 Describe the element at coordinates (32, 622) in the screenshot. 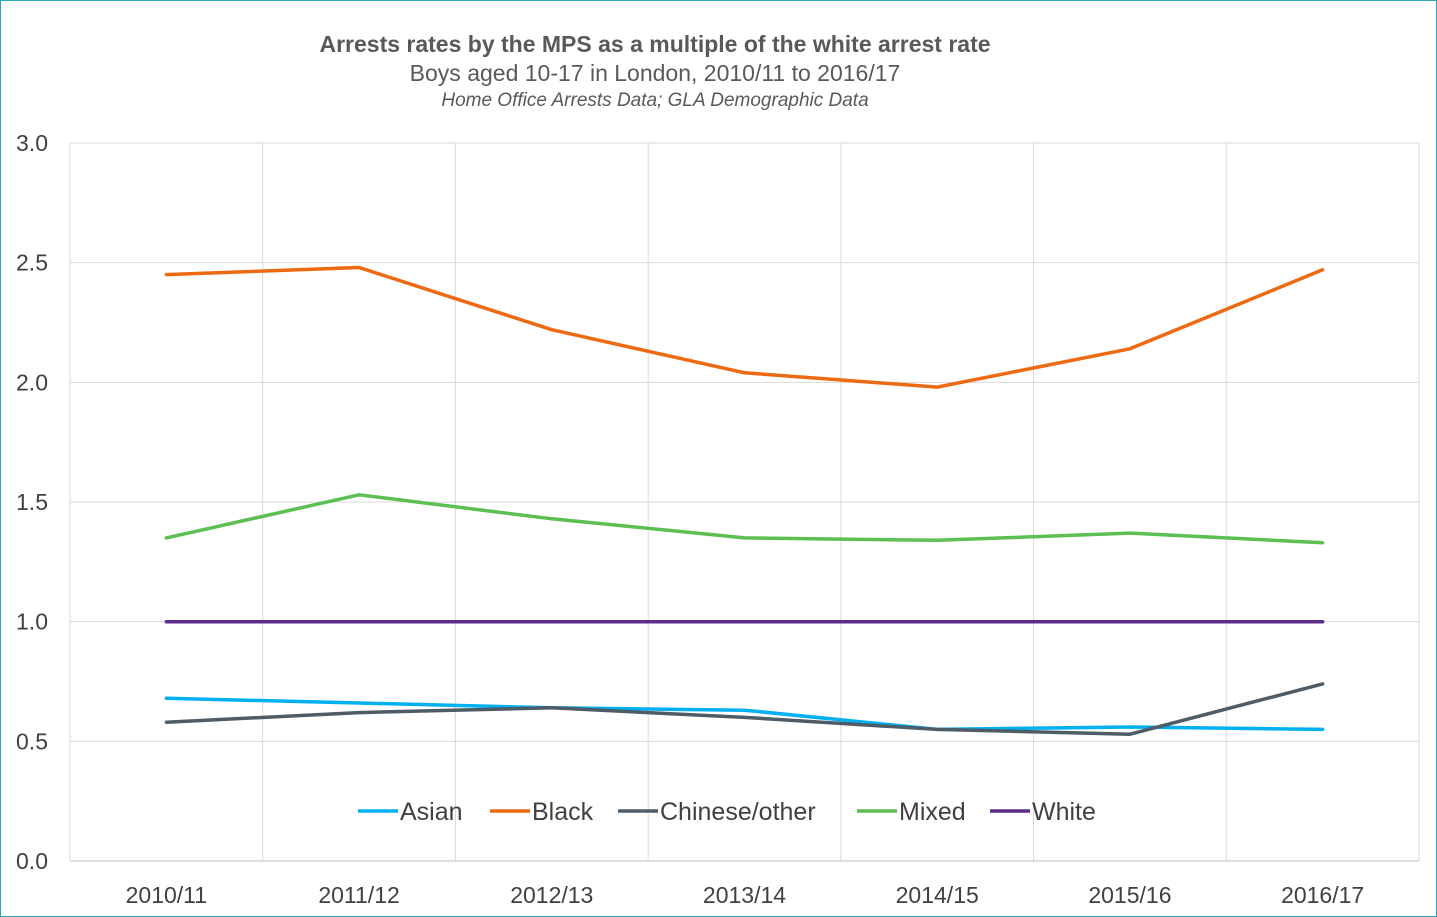

I see `y-tick-label: 1.0` at that location.